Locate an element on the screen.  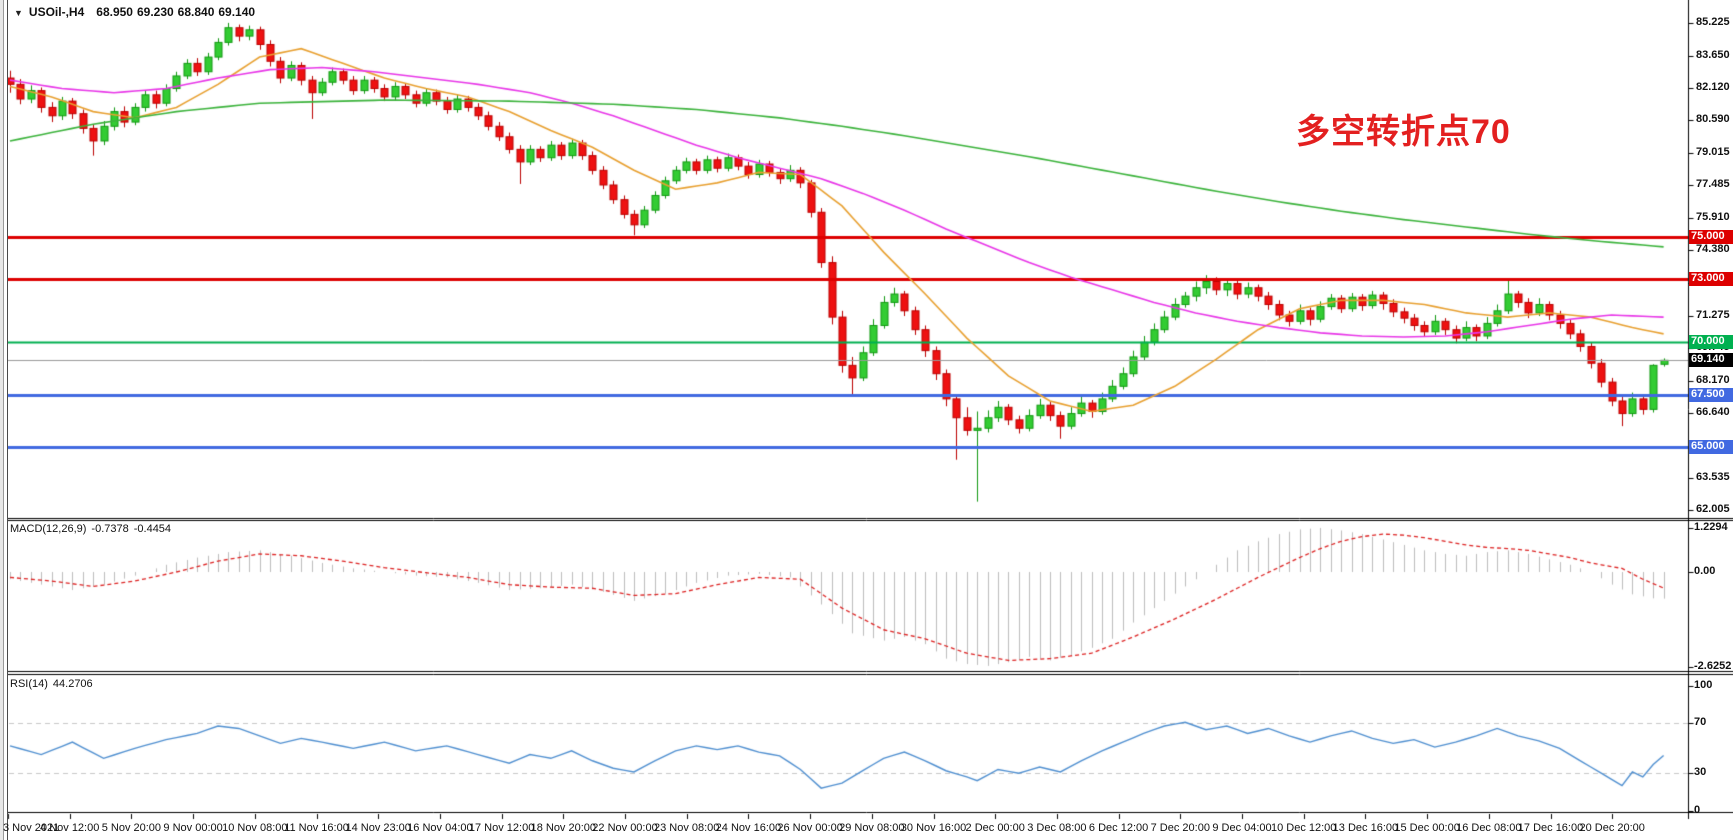
time-axis-label: 10 Dec 12:00 is located at coordinates (1303, 828).